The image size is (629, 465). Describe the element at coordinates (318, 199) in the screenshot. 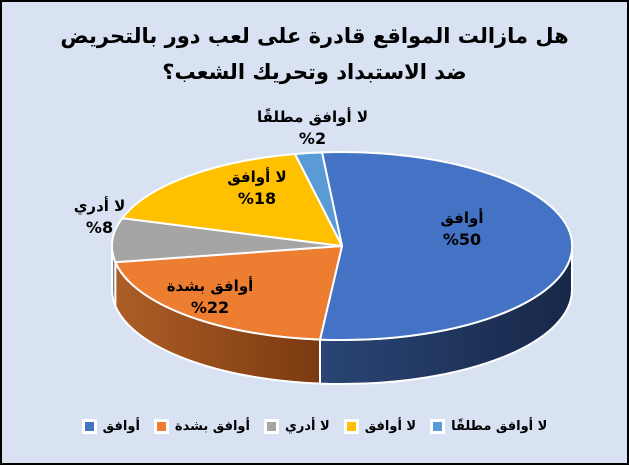

I see `pie-slice-absolutely-disagree` at that location.